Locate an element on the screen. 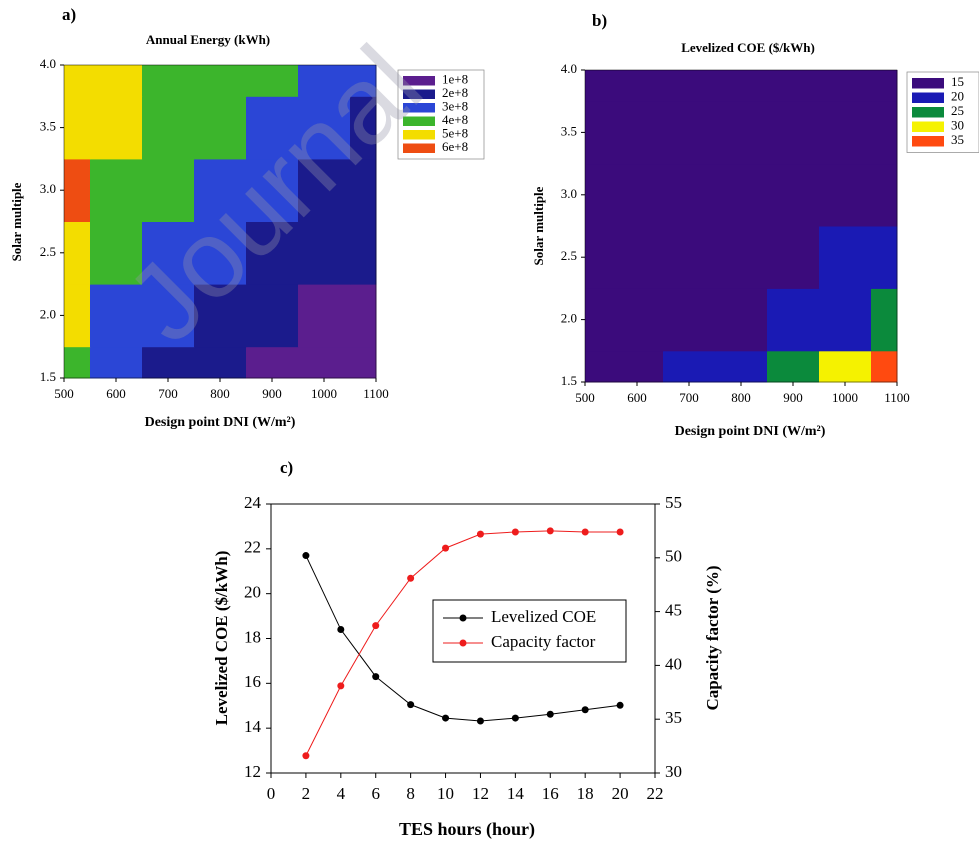 This screenshot has width=979, height=843. y2-tick-label: 40 is located at coordinates (673, 663).